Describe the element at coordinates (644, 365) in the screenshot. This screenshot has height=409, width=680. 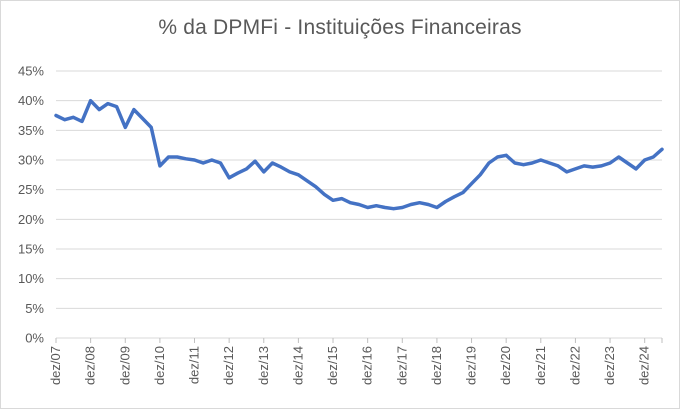
I see `x-tick-label: dez/24` at that location.